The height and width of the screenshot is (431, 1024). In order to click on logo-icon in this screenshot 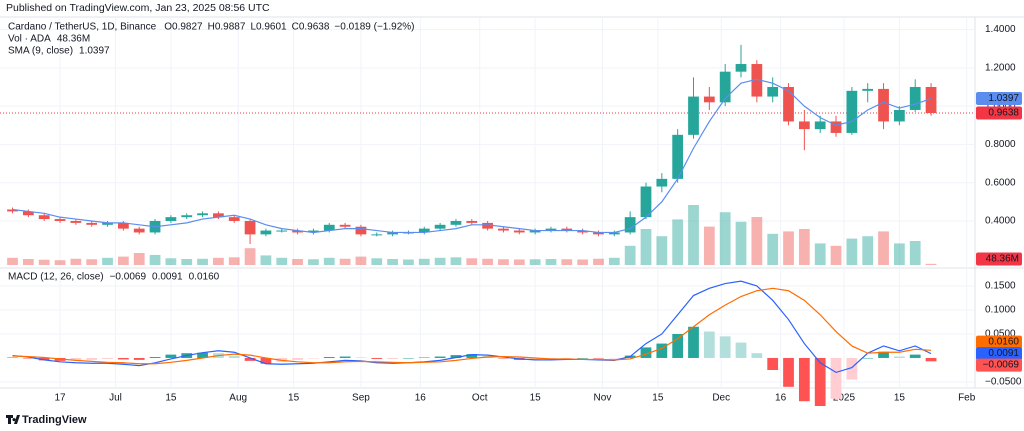, I will do `click(13, 419)`.